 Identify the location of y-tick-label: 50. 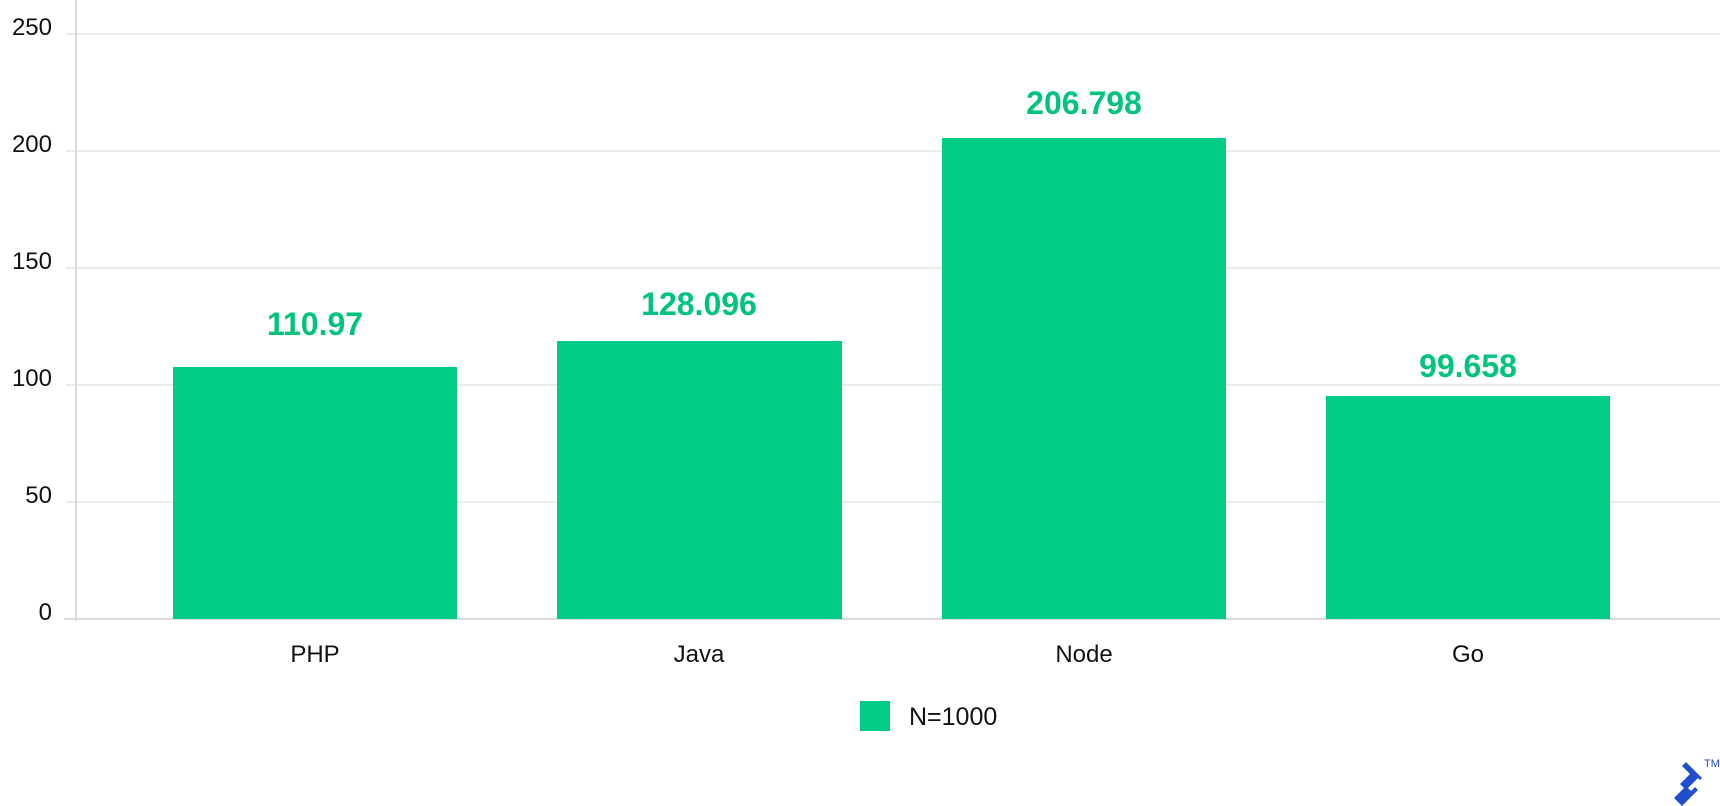
(38, 495).